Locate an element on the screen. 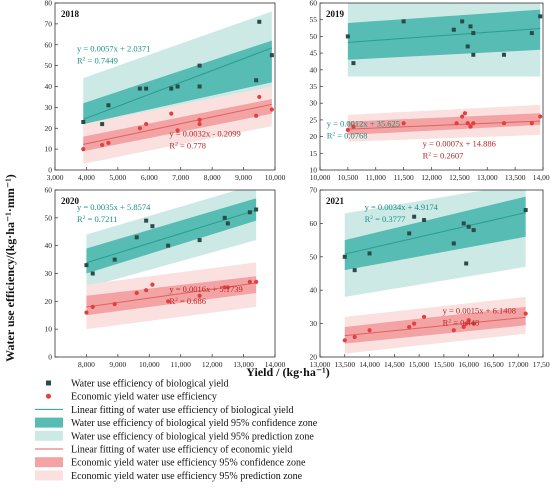 This screenshot has width=550, height=492. eco-confidence-band is located at coordinates (444, 124).